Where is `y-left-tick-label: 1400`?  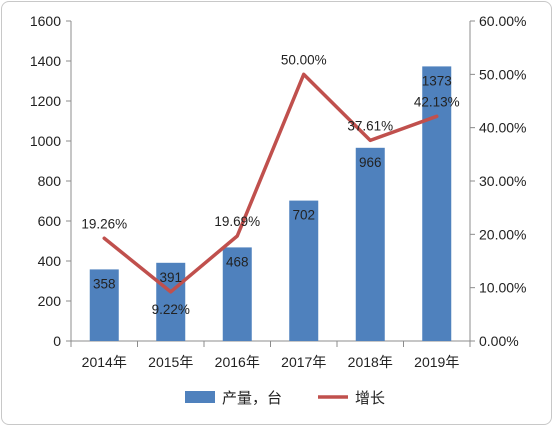 y-left-tick-label: 1400 is located at coordinates (45, 61).